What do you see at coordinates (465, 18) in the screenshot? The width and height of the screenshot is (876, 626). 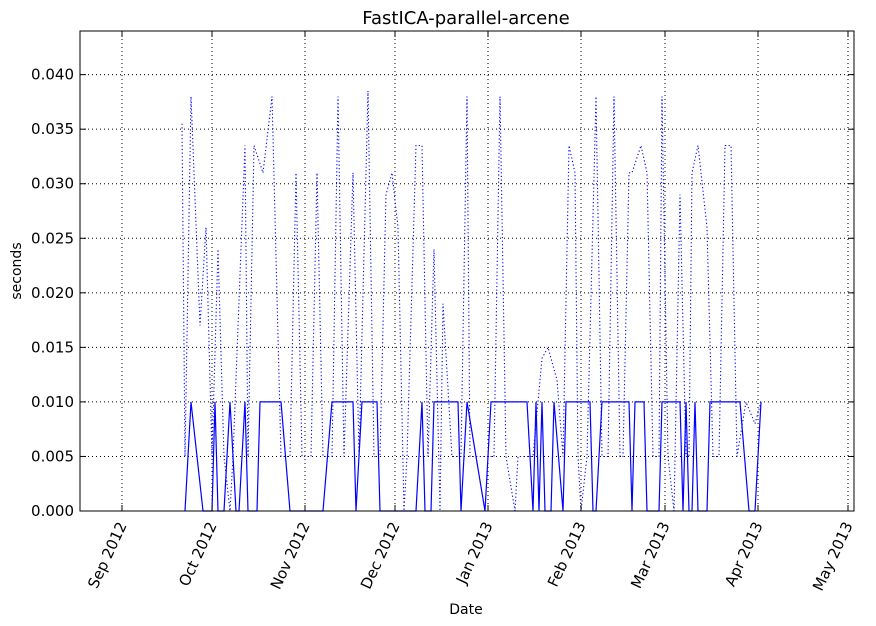 I see `chart-title: FastICA-parallel-arcene` at bounding box center [465, 18].